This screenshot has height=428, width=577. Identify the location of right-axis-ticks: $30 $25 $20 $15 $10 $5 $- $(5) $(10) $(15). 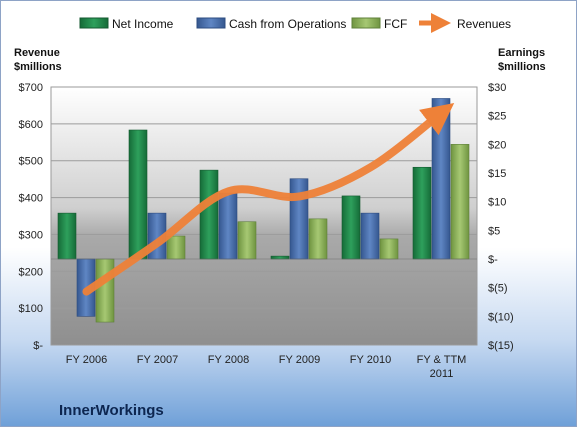
(501, 217).